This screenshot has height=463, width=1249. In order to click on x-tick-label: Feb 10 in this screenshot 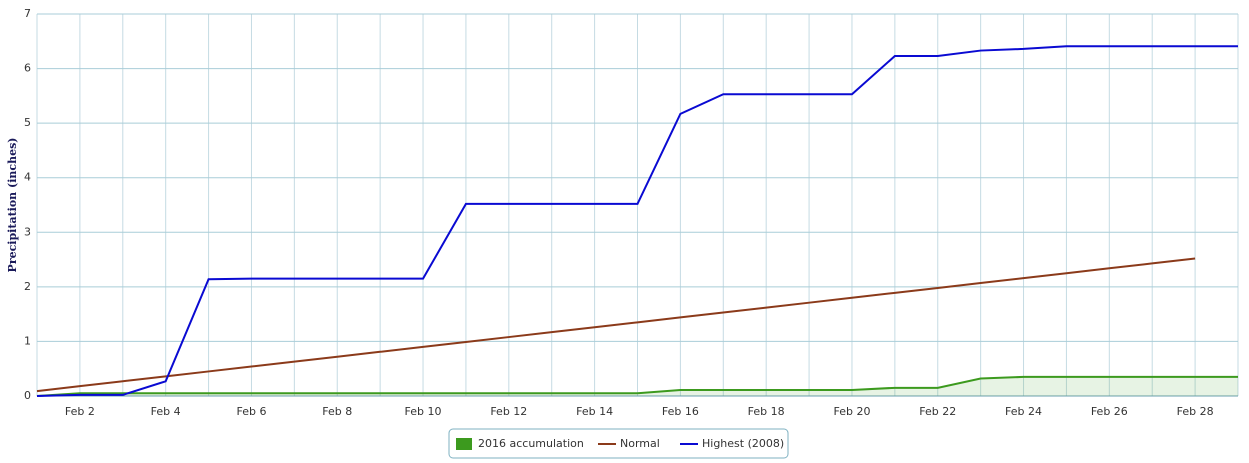, I will do `click(423, 411)`.